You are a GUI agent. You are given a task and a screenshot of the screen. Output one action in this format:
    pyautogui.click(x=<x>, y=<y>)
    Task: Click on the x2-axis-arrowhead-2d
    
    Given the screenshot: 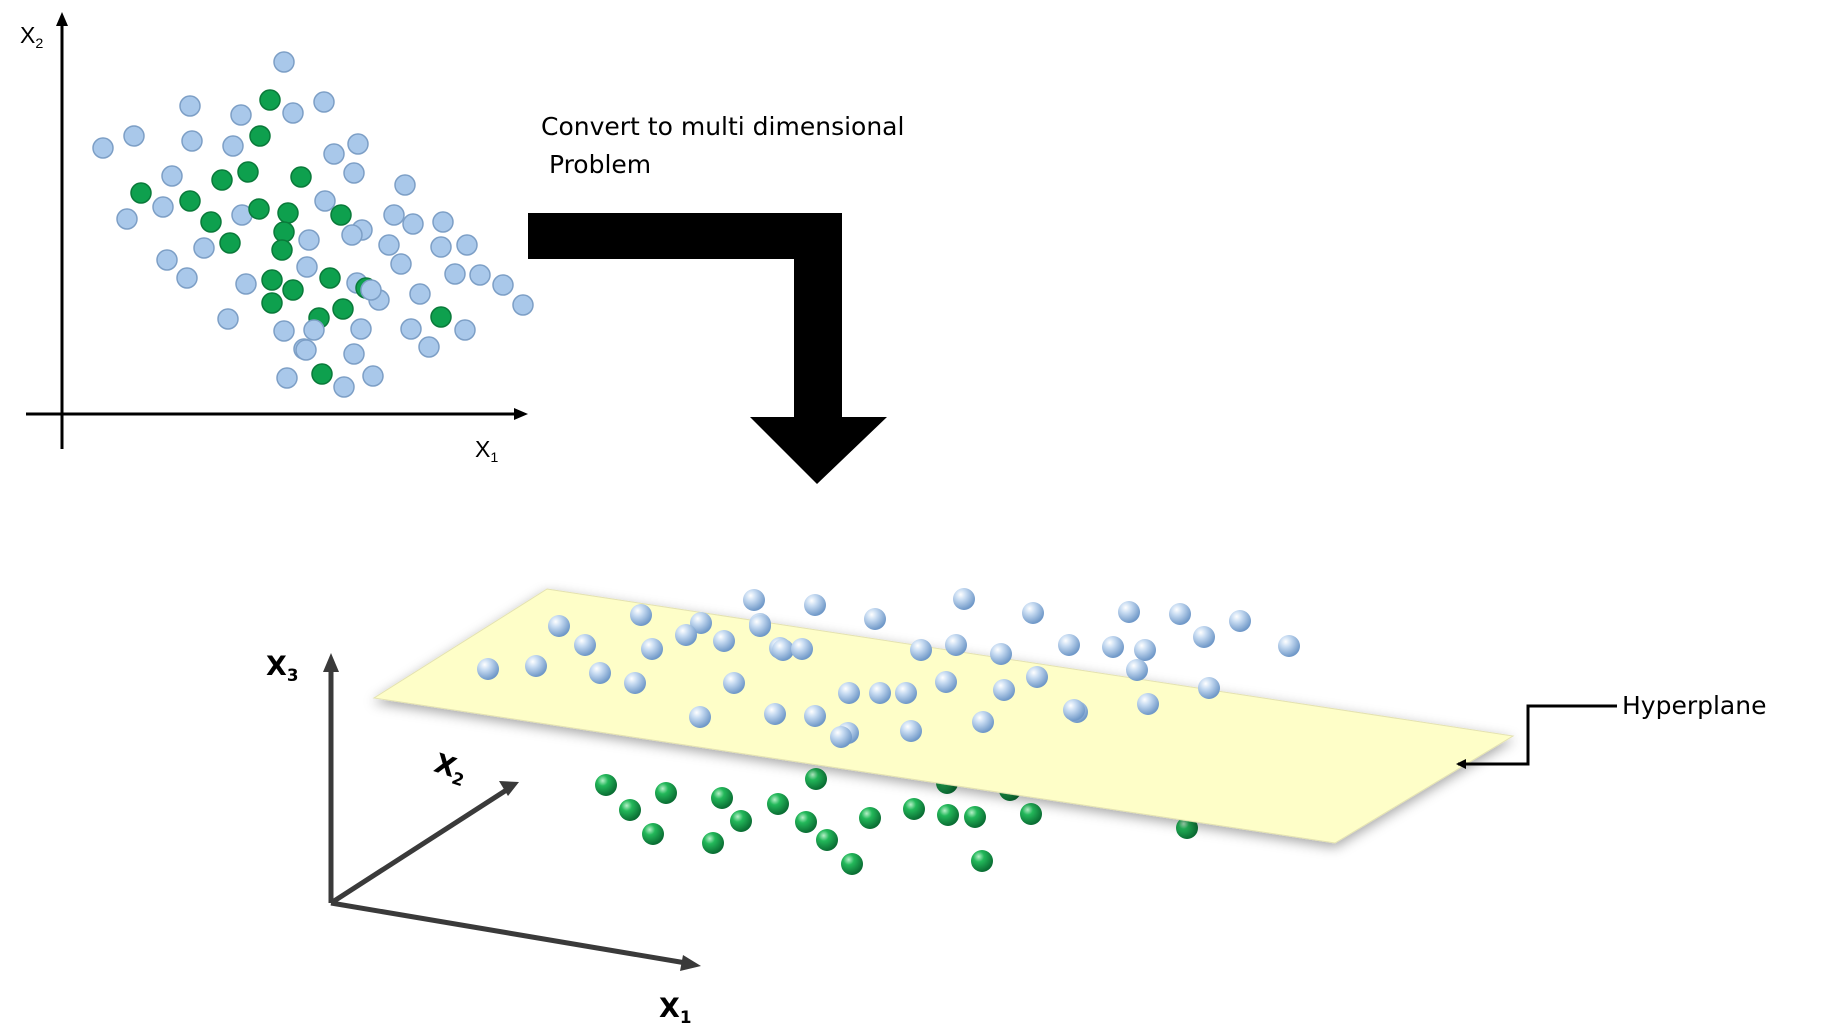 What is the action you would take?
    pyautogui.click(x=62, y=19)
    